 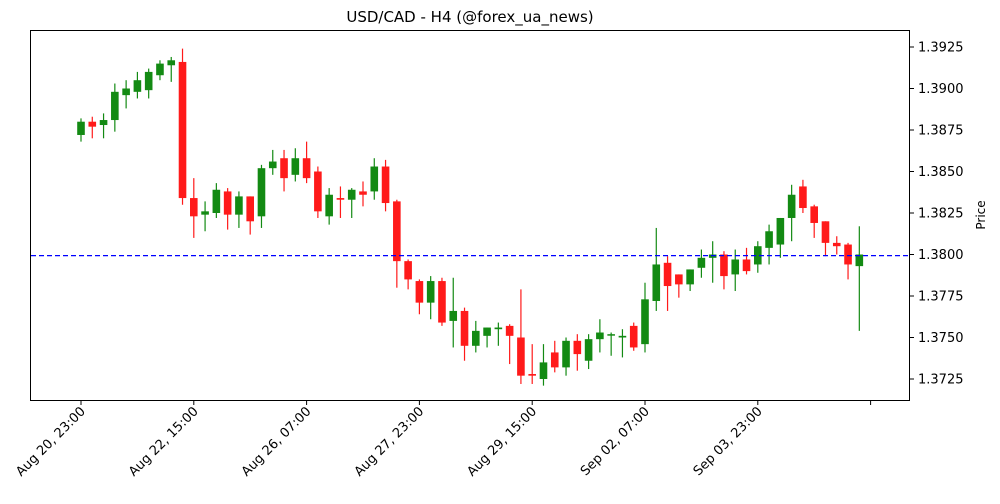 What do you see at coordinates (941, 172) in the screenshot?
I see `y-tick-label: 1.3850` at bounding box center [941, 172].